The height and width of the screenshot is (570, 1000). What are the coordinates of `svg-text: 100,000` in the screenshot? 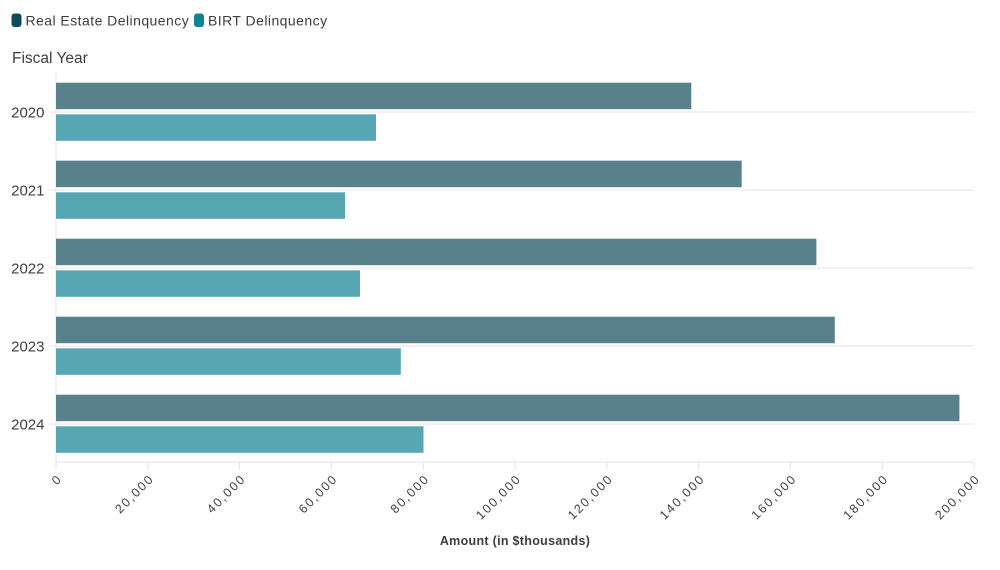 It's located at (498, 497).